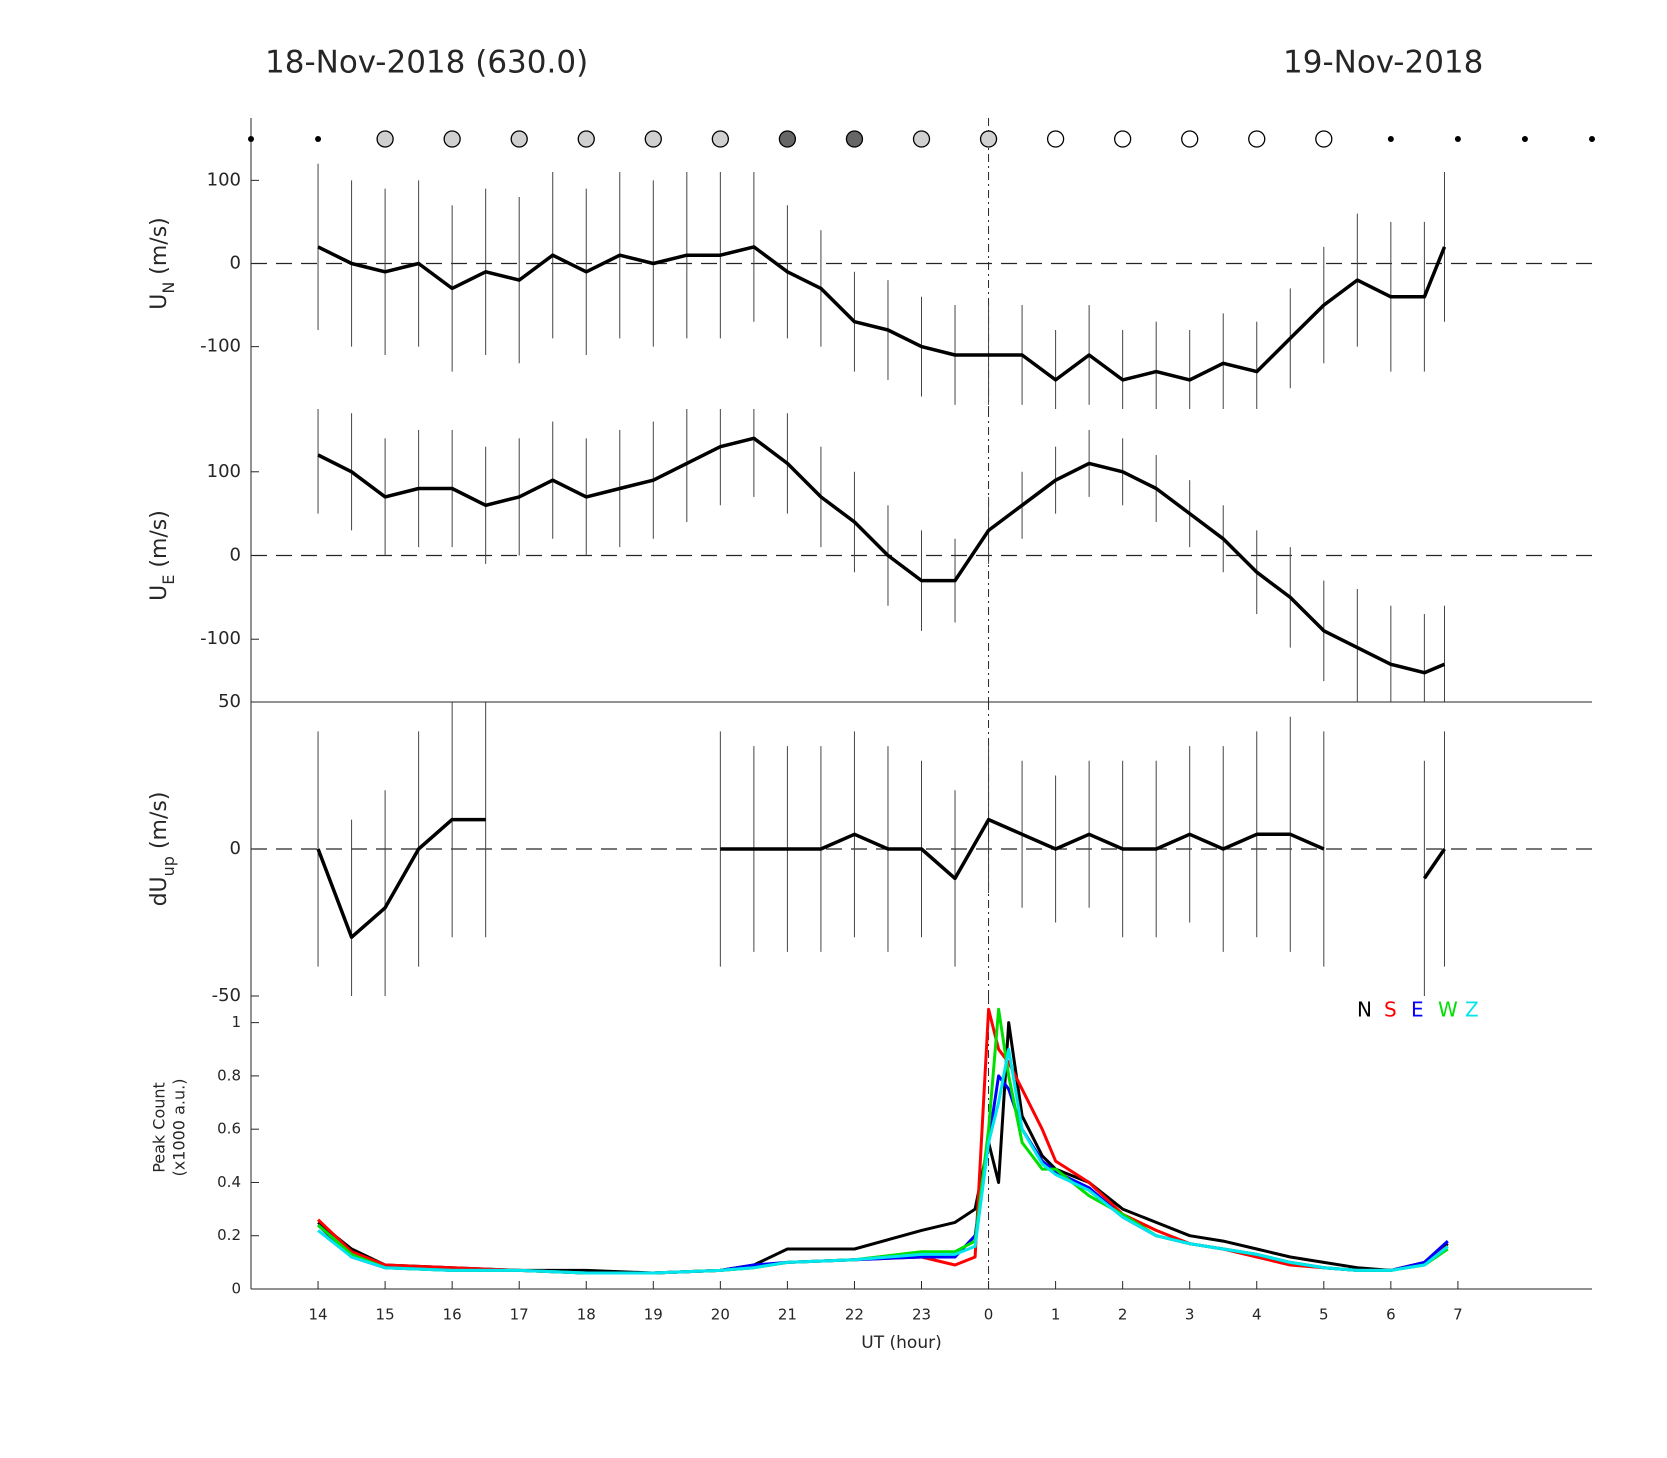 The width and height of the screenshot is (1667, 1458). I want to click on x-tick-label: 23, so click(921, 1315).